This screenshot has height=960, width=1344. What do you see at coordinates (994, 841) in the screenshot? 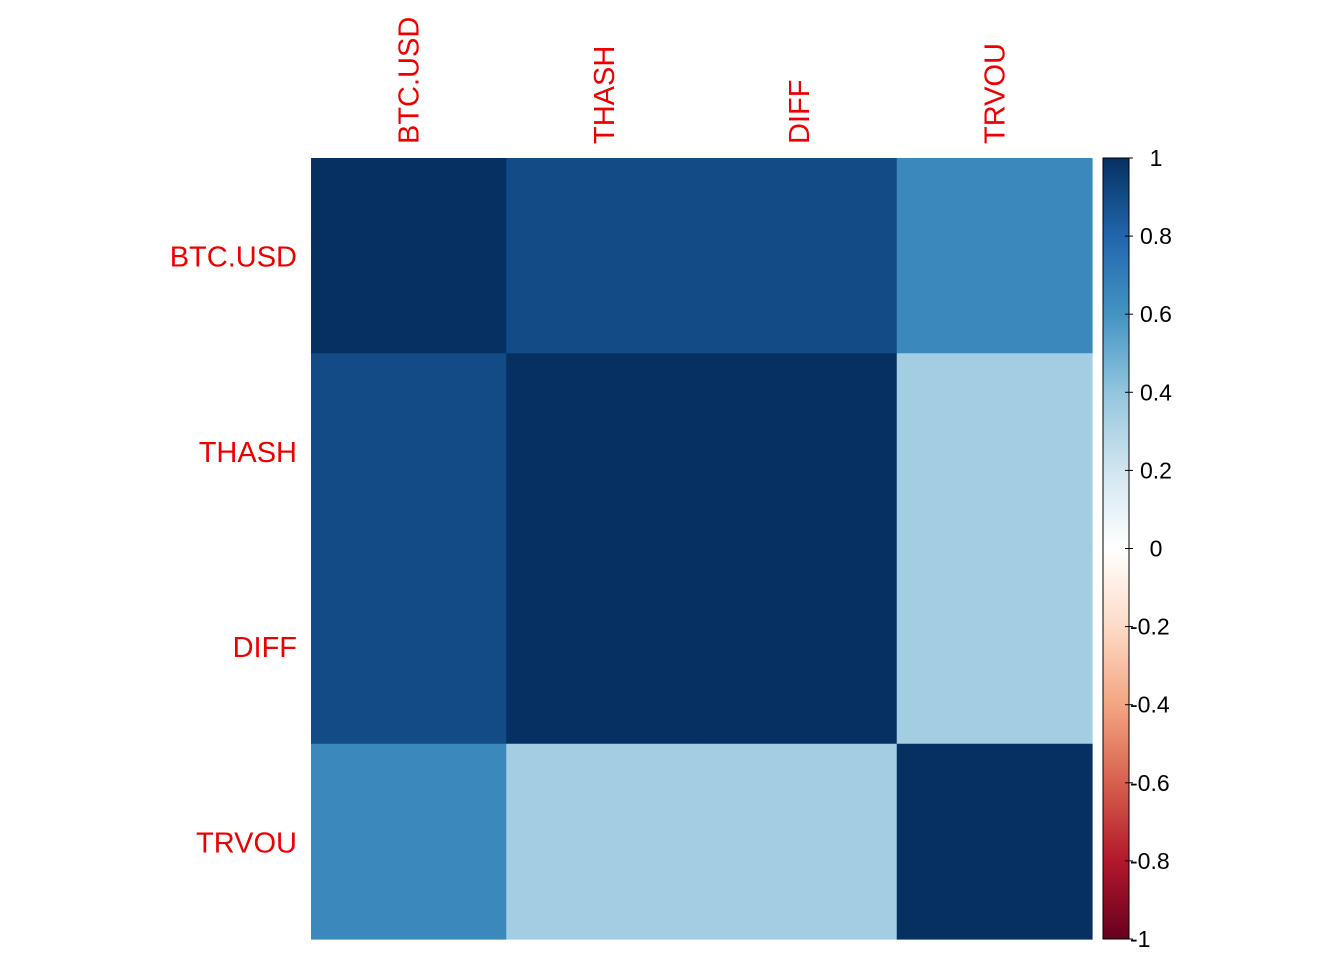
I see `heatmap-cell-TRVOU-TRVOU` at bounding box center [994, 841].